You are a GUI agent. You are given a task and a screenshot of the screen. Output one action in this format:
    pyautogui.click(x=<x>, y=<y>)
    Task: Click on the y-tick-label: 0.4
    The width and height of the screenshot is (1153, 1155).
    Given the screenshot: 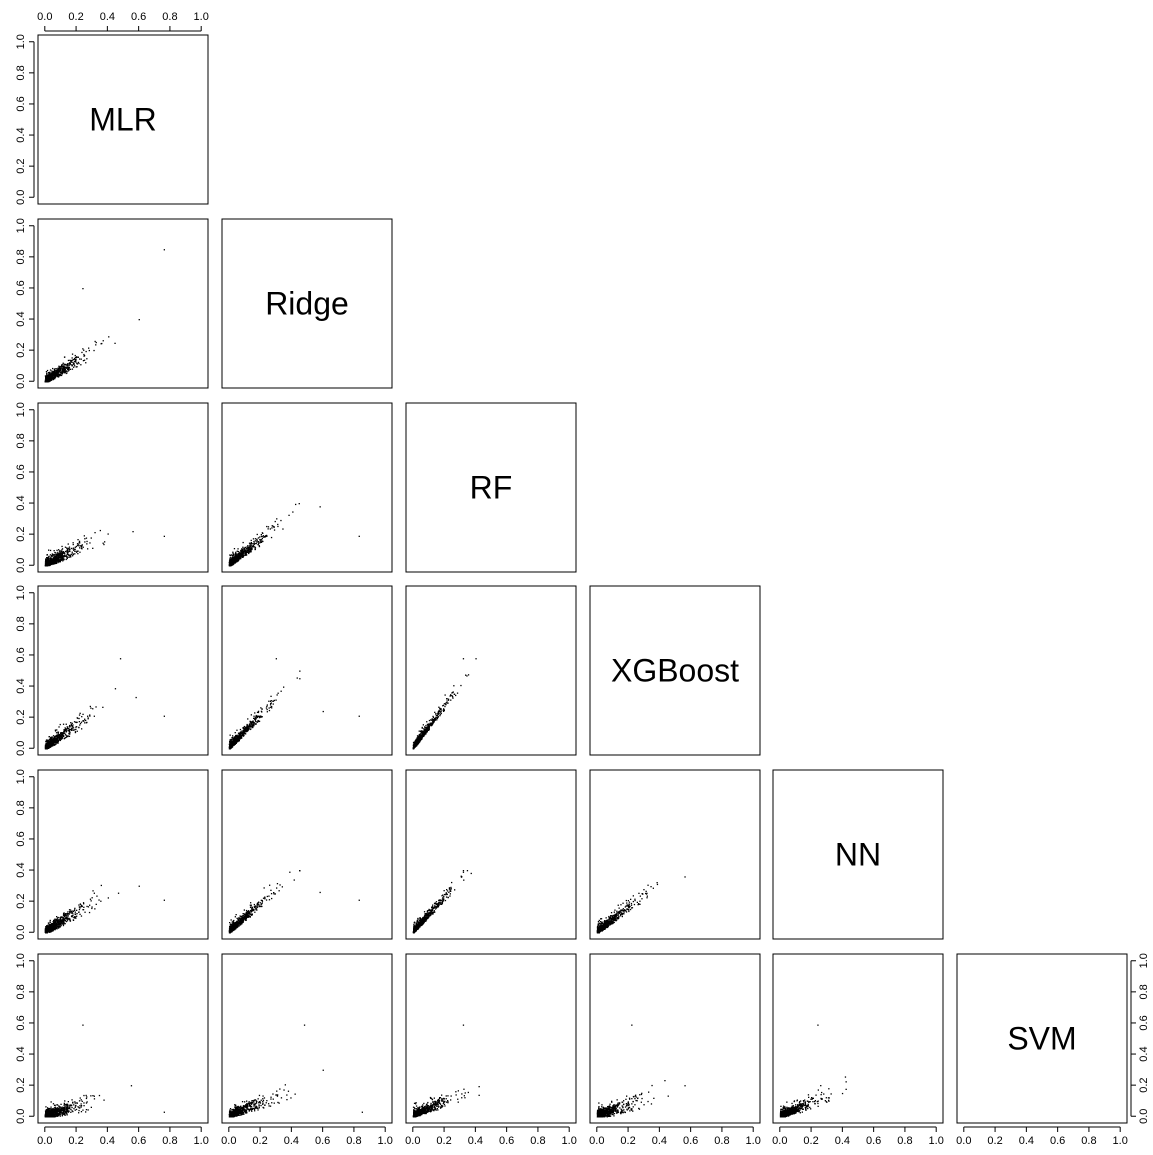 What is the action you would take?
    pyautogui.click(x=21, y=869)
    